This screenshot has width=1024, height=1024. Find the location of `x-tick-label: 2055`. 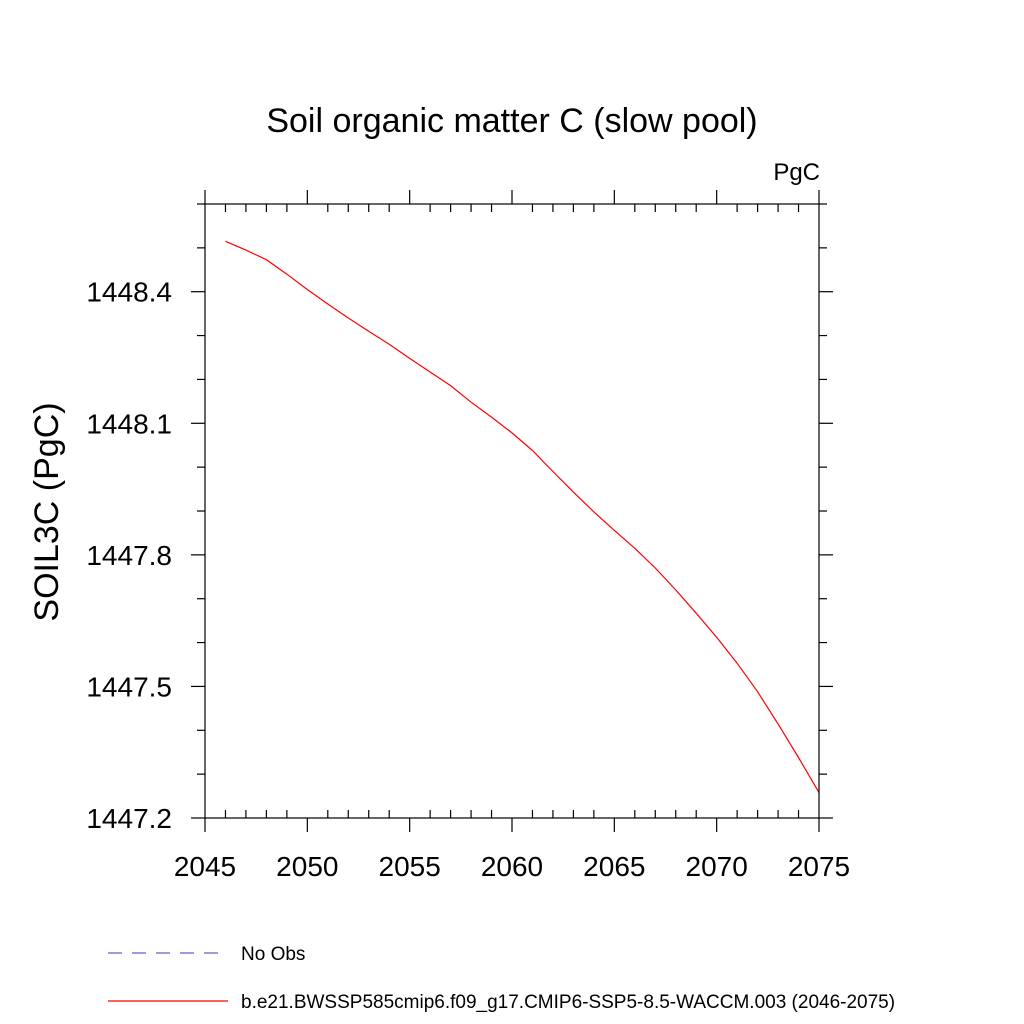

x-tick-label: 2055 is located at coordinates (410, 866).